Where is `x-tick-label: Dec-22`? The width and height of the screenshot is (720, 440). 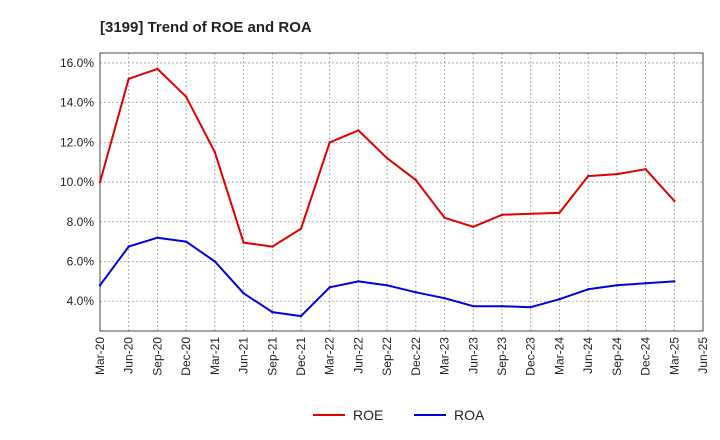
x-tick-label: Dec-22 is located at coordinates (416, 356).